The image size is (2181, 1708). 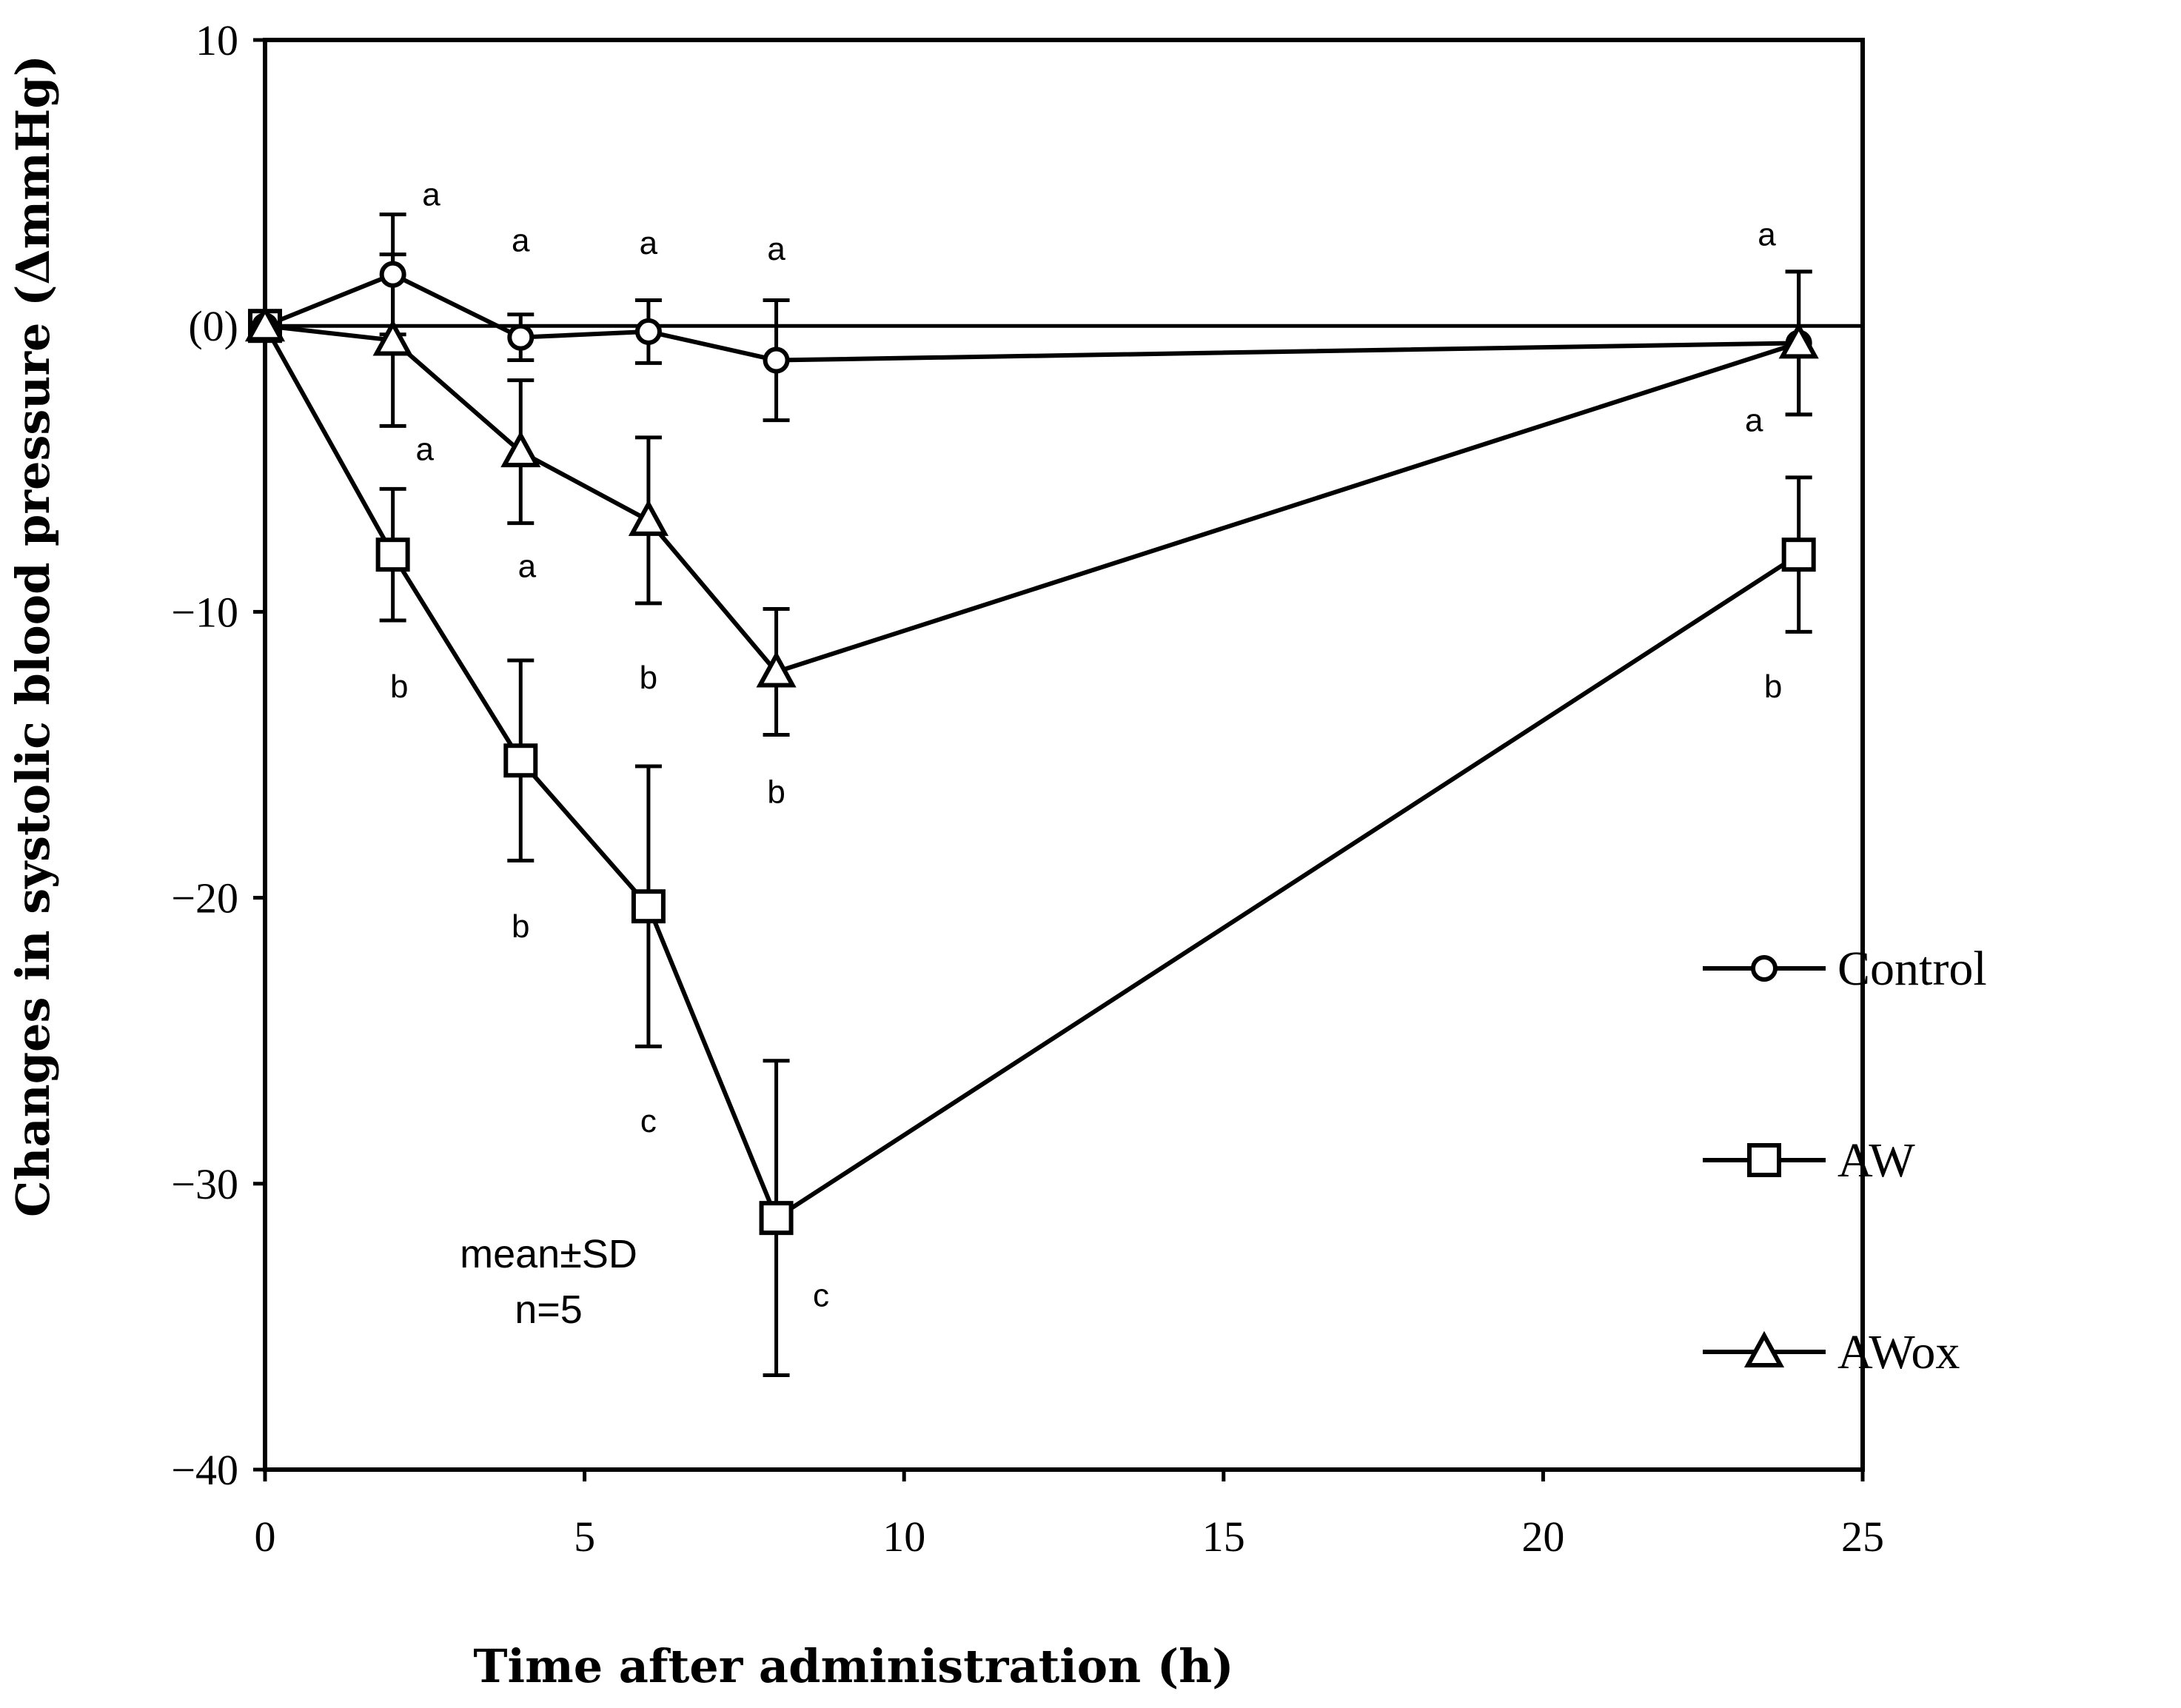 What do you see at coordinates (548, 1254) in the screenshot?
I see `note-mean-sd: mean±SD` at bounding box center [548, 1254].